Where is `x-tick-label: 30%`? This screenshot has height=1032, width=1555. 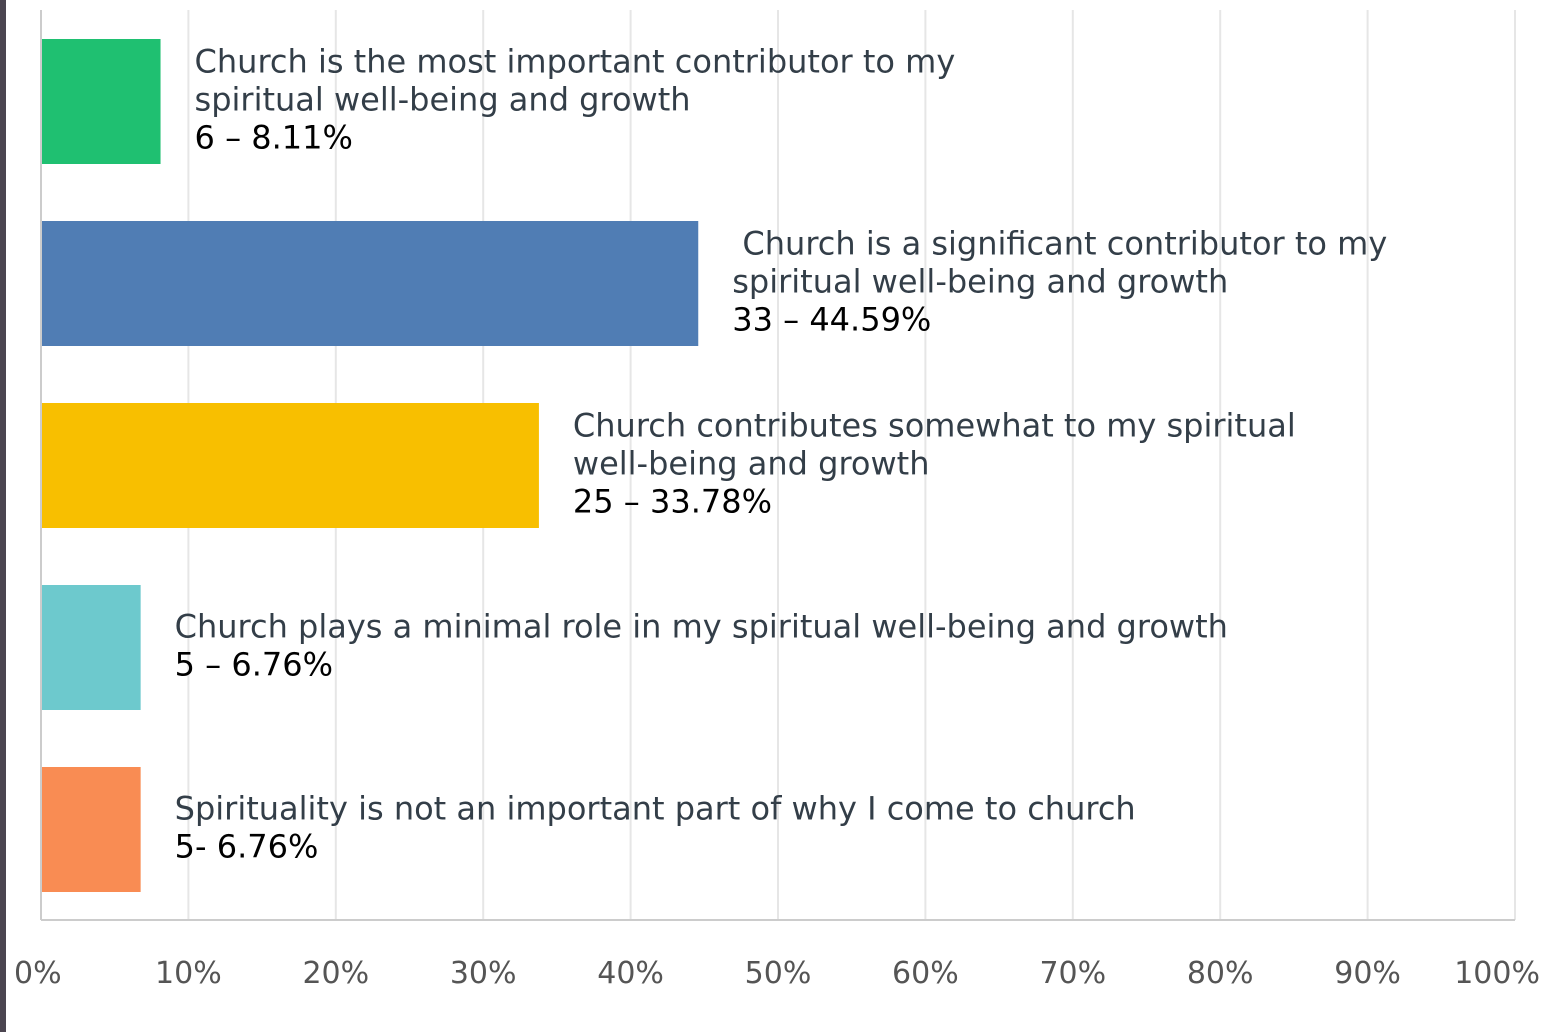
x-tick-label: 30% is located at coordinates (483, 973).